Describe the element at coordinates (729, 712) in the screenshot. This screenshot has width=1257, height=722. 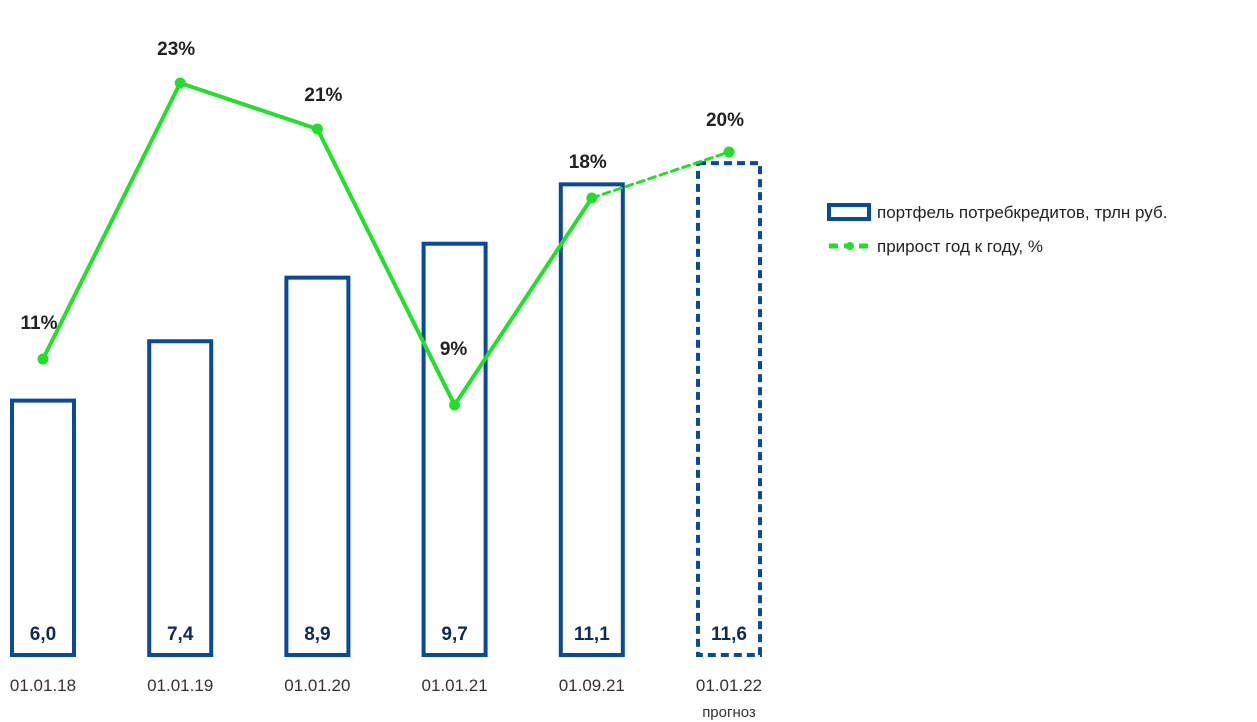
I see `x-tick-note: прогноз` at that location.